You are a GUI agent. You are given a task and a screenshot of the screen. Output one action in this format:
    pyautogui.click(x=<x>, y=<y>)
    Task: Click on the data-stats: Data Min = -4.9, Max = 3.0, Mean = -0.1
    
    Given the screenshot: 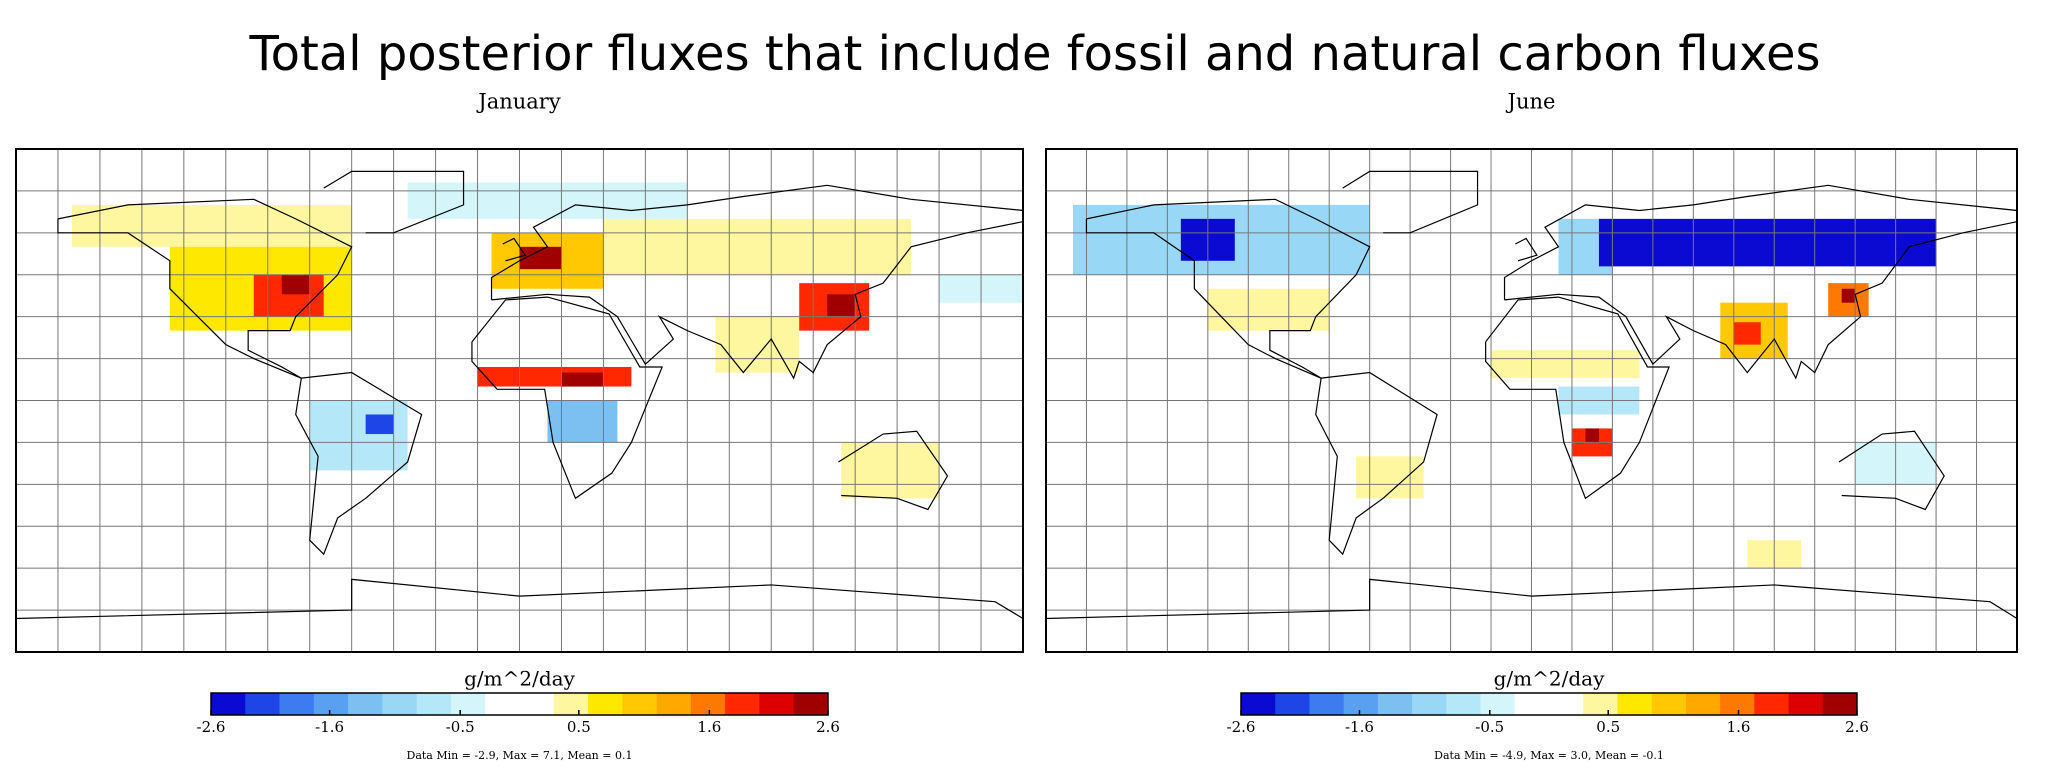 What is the action you would take?
    pyautogui.click(x=1549, y=755)
    